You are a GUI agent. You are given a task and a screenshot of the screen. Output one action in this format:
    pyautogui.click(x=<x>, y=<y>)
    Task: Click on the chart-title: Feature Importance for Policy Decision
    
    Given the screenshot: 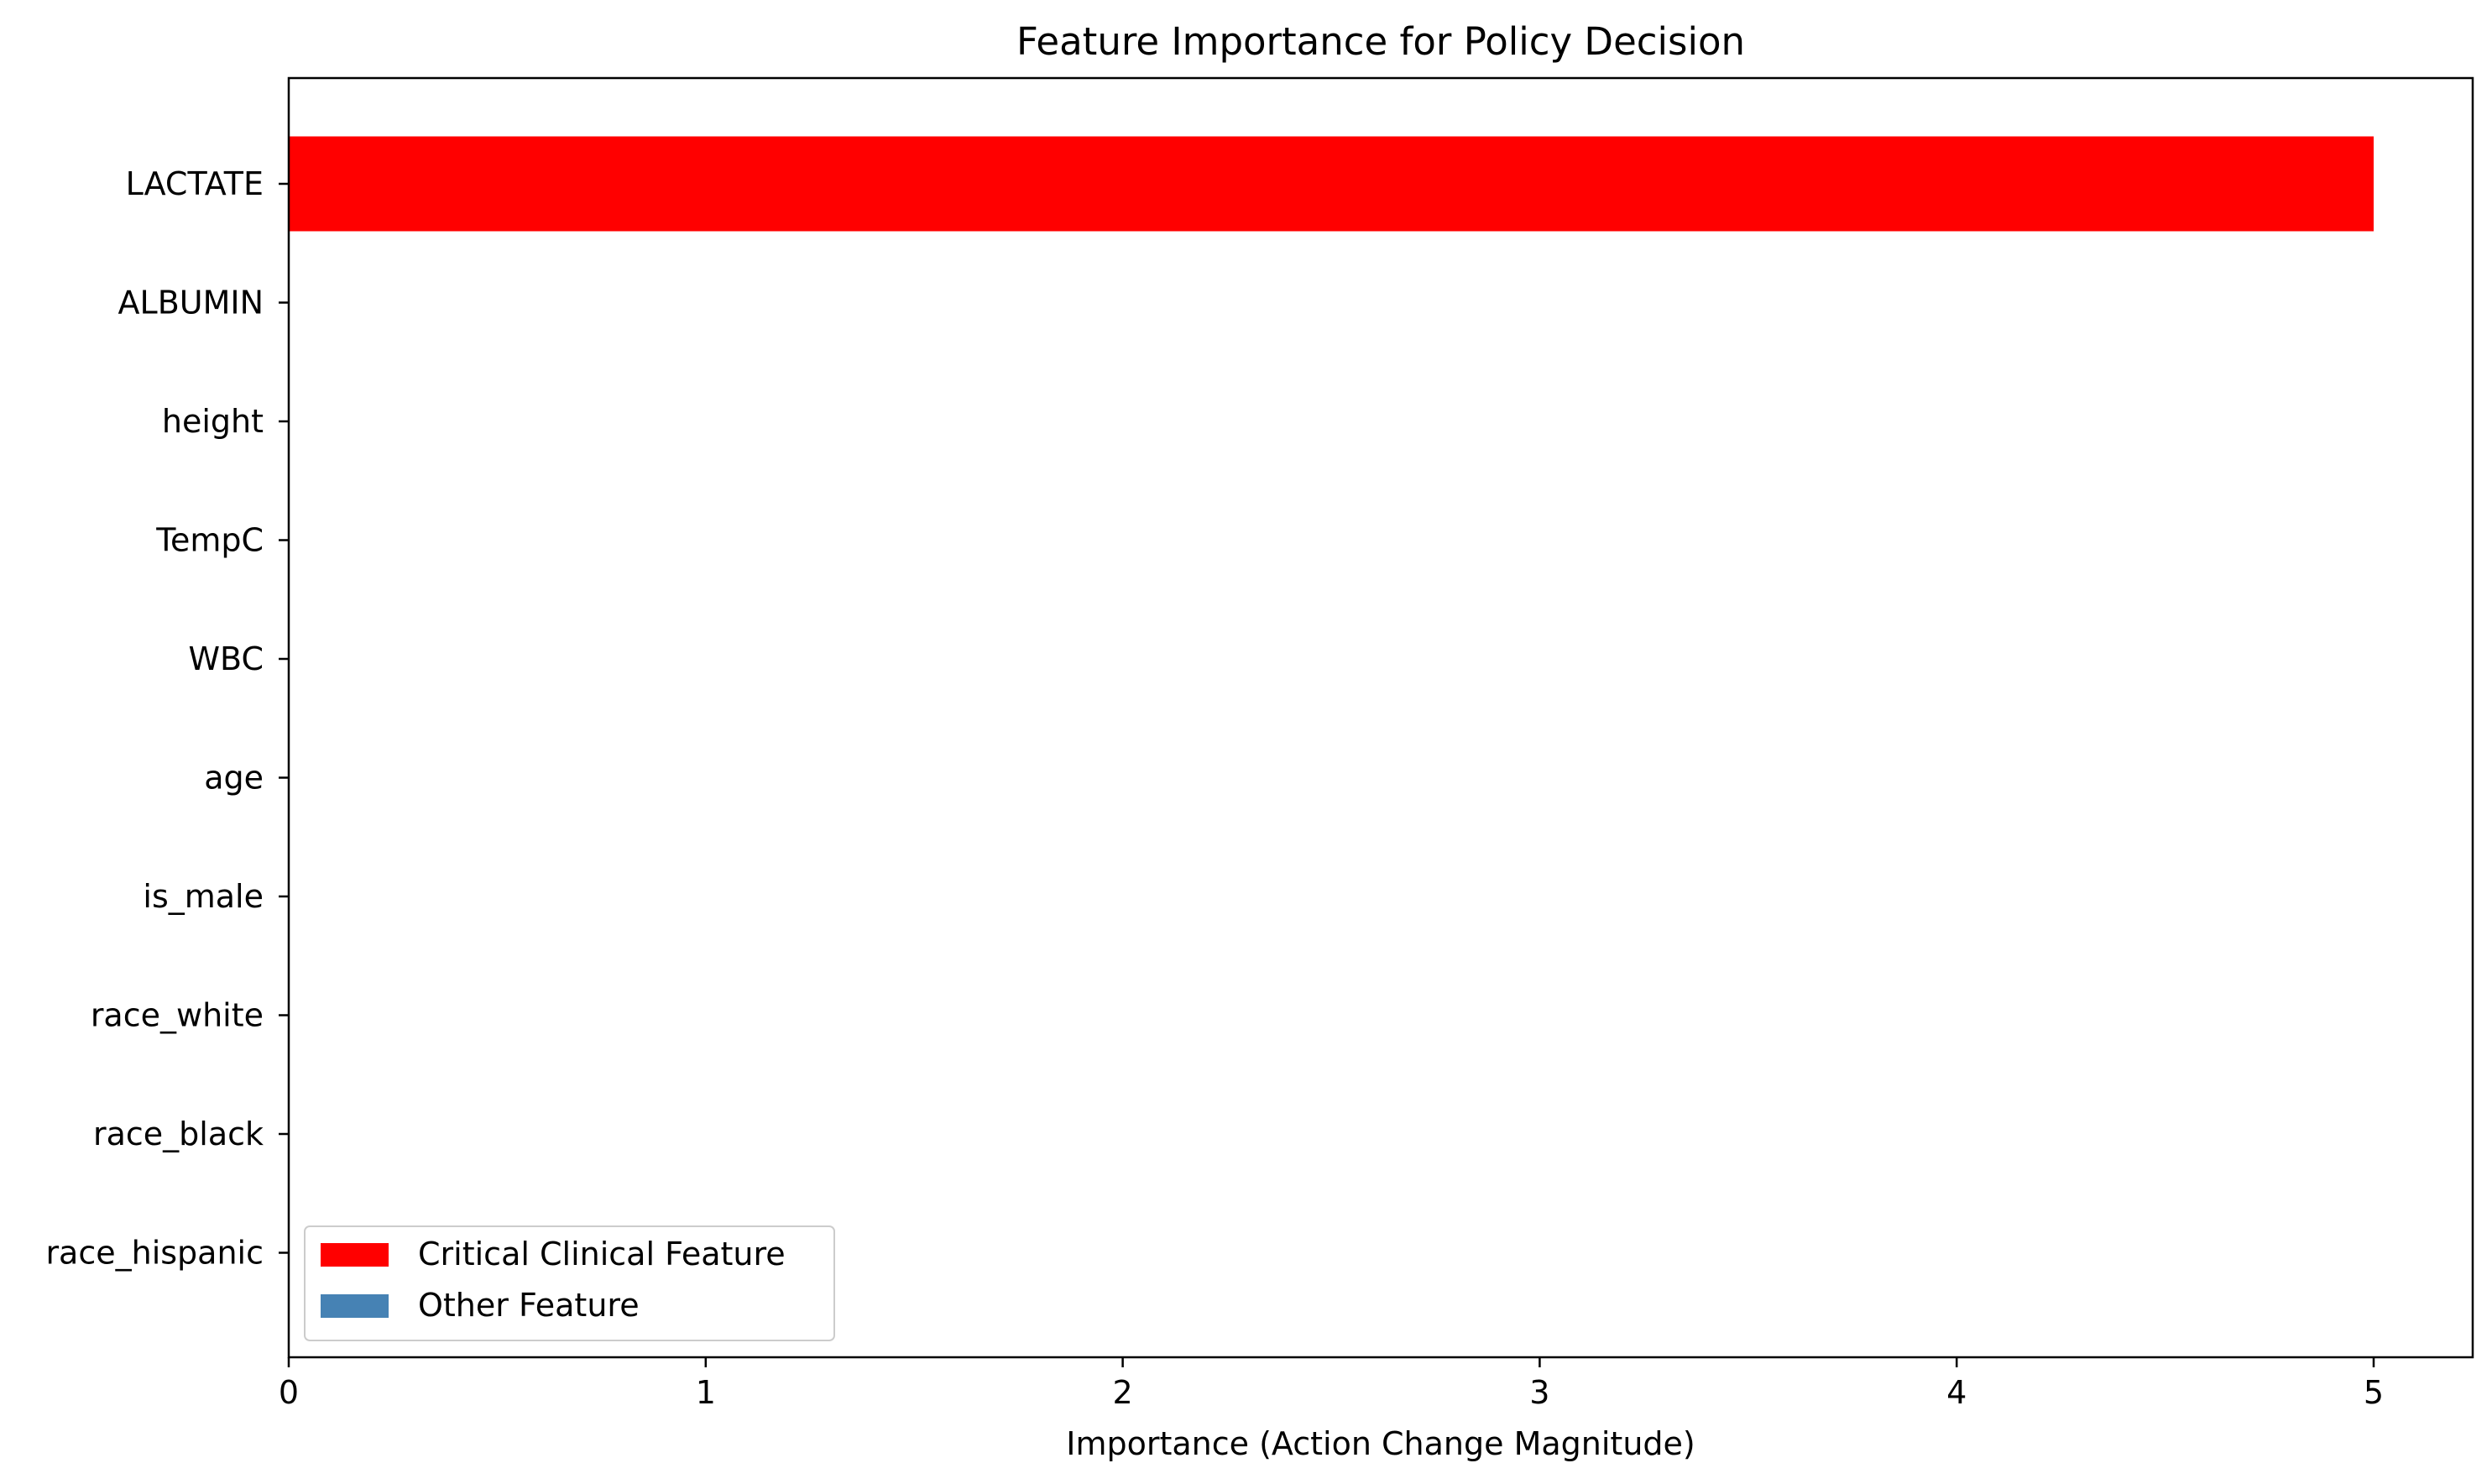 What is the action you would take?
    pyautogui.click(x=1380, y=41)
    